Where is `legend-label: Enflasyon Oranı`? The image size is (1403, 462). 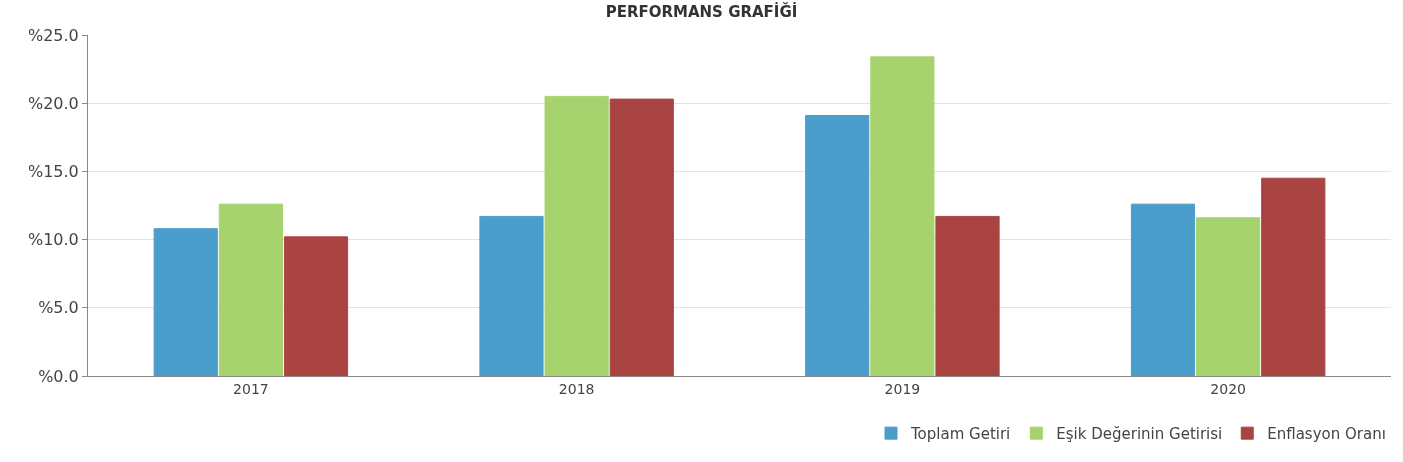
legend-label: Enflasyon Oranı is located at coordinates (1326, 434).